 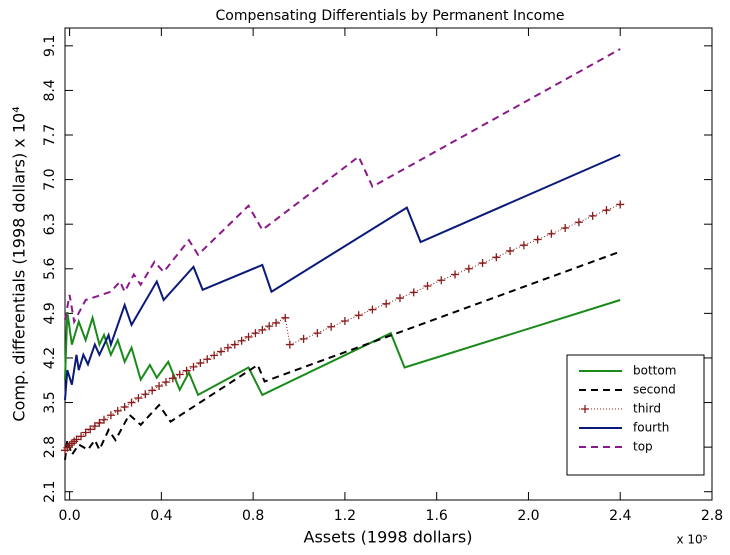 What do you see at coordinates (253, 516) in the screenshot?
I see `x-tick-label: 0.8` at bounding box center [253, 516].